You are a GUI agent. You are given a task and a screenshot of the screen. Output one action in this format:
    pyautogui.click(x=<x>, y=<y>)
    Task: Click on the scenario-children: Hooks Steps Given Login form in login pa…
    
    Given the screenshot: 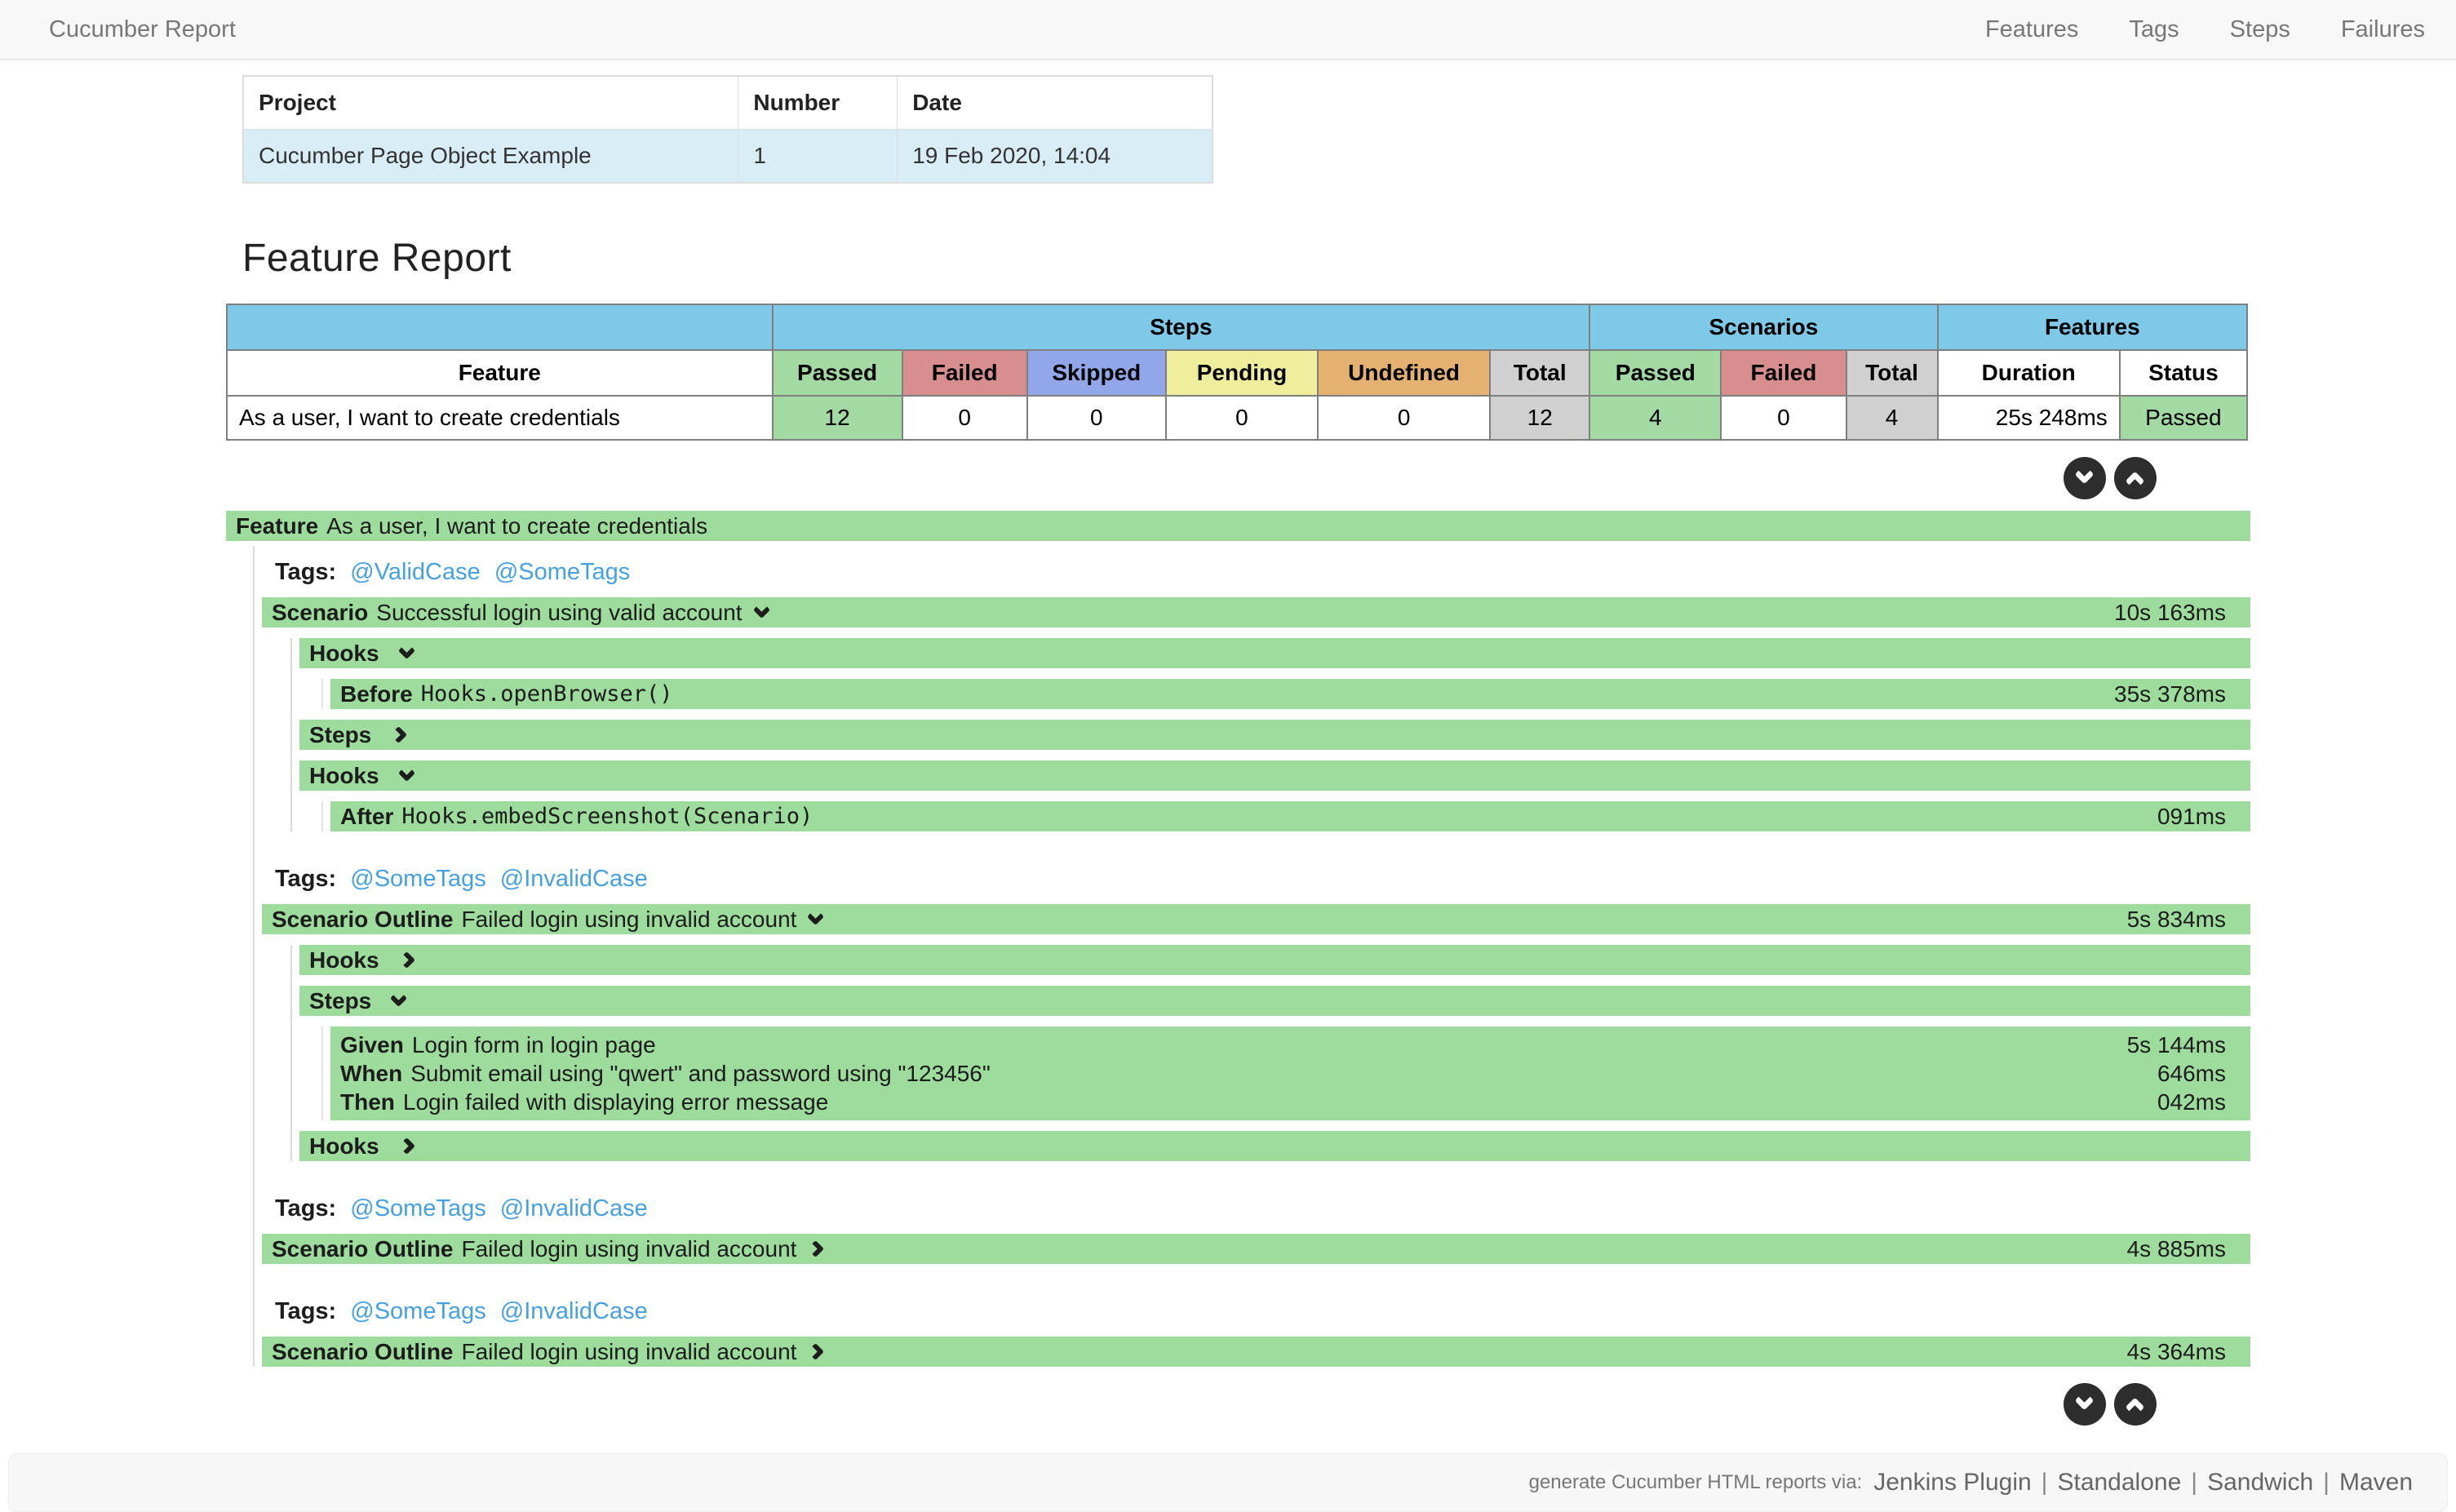 What is the action you would take?
    pyautogui.click(x=1270, y=1053)
    